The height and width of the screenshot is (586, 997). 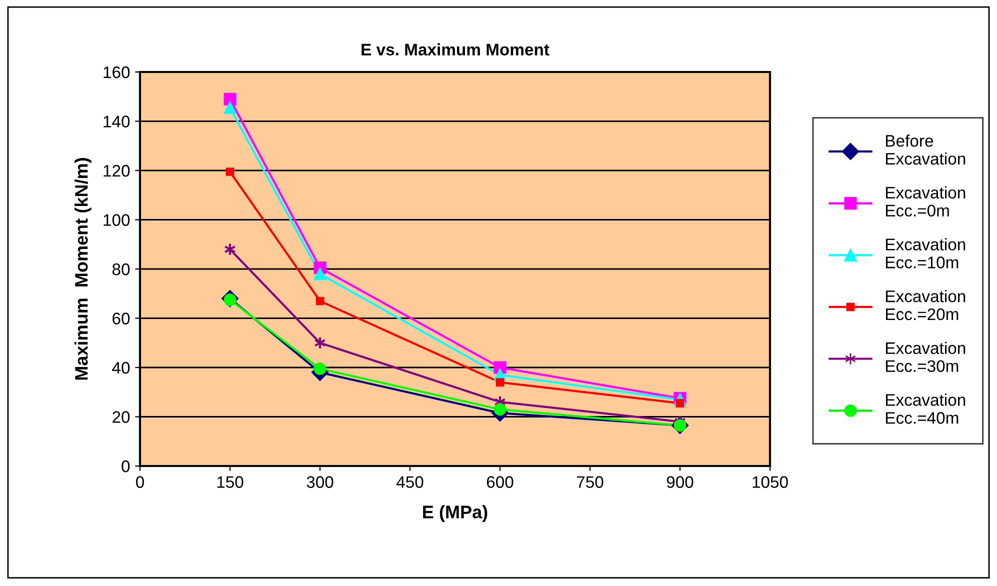 I want to click on x-tick-label: 0, so click(x=140, y=482).